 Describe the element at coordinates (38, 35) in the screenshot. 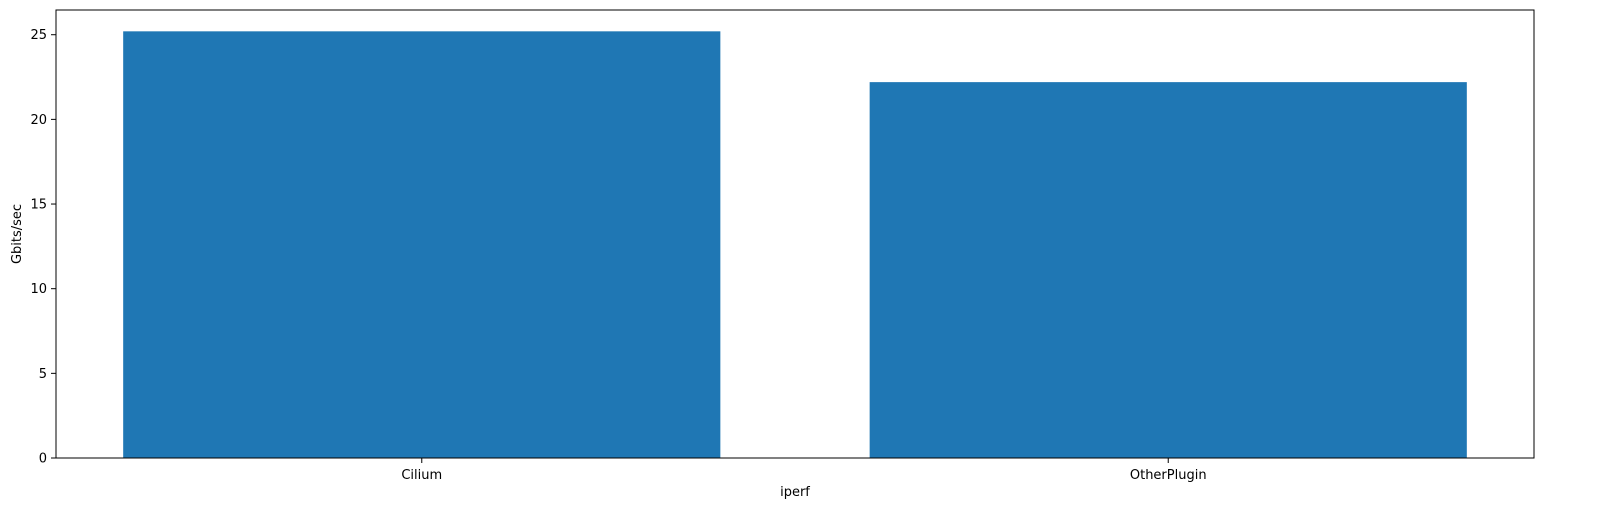

I see `y-tick-label: 25` at that location.